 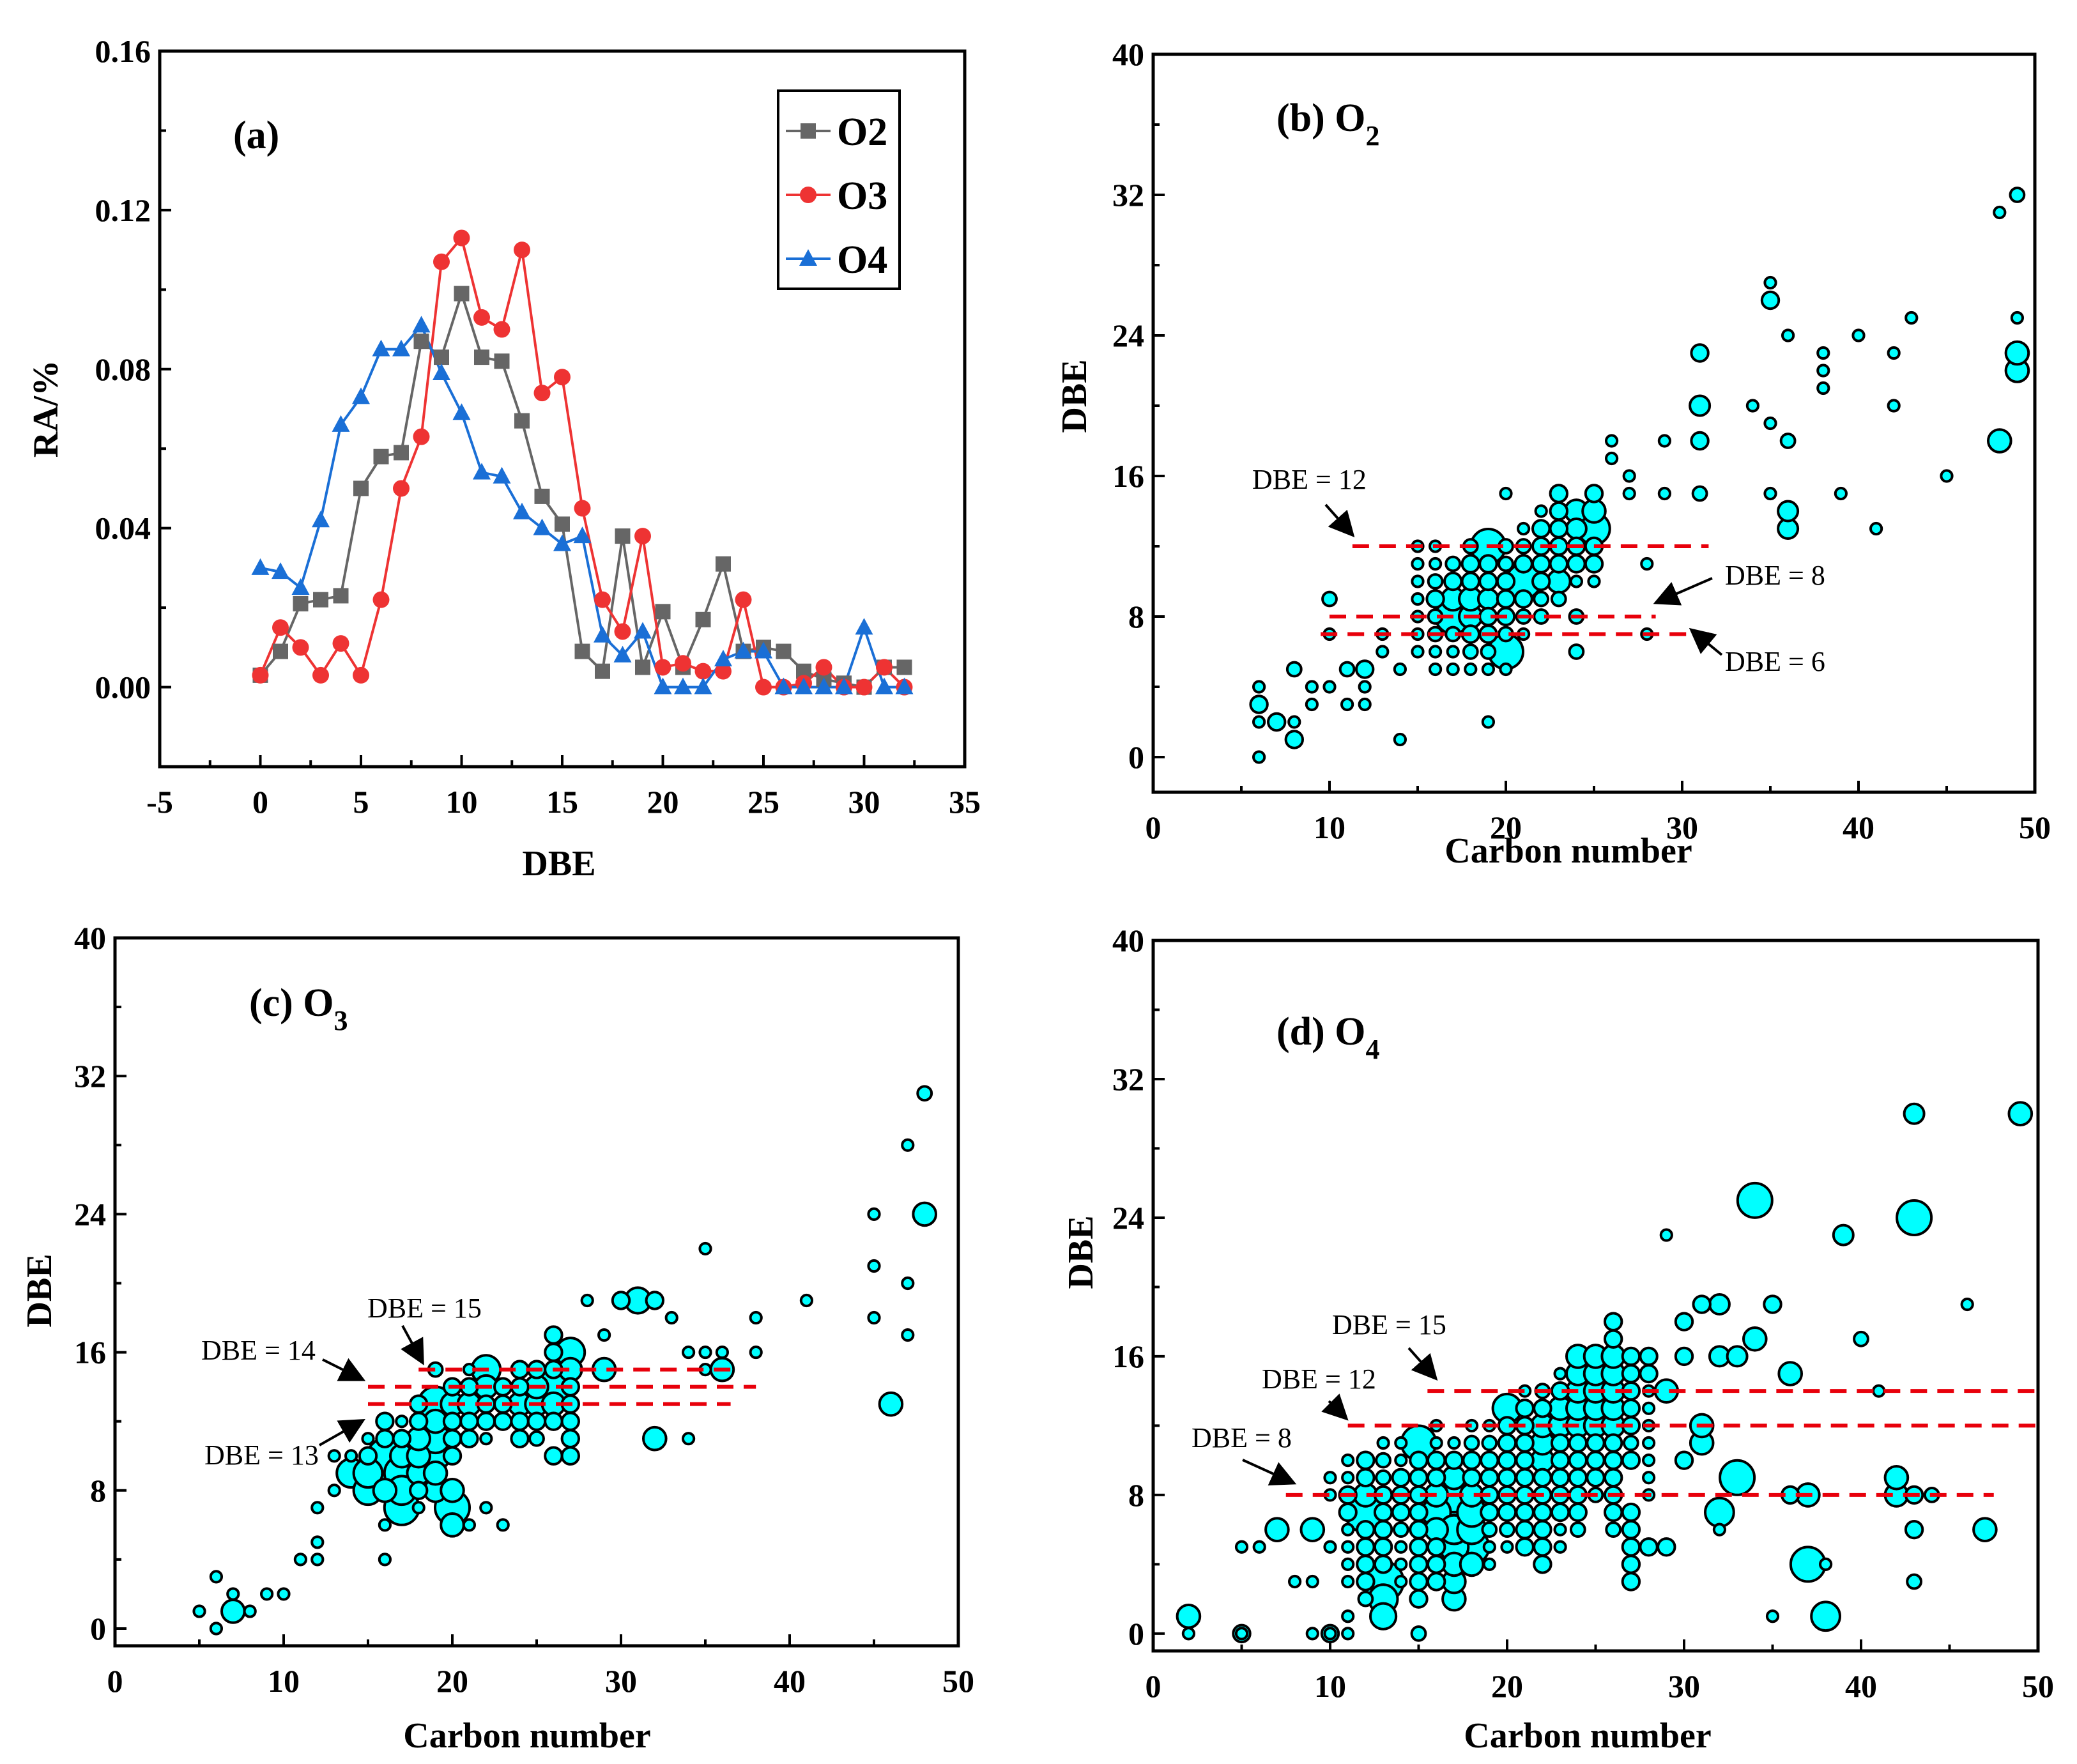 What do you see at coordinates (424, 1308) in the screenshot?
I see `reference-line-label: DBE = 15` at bounding box center [424, 1308].